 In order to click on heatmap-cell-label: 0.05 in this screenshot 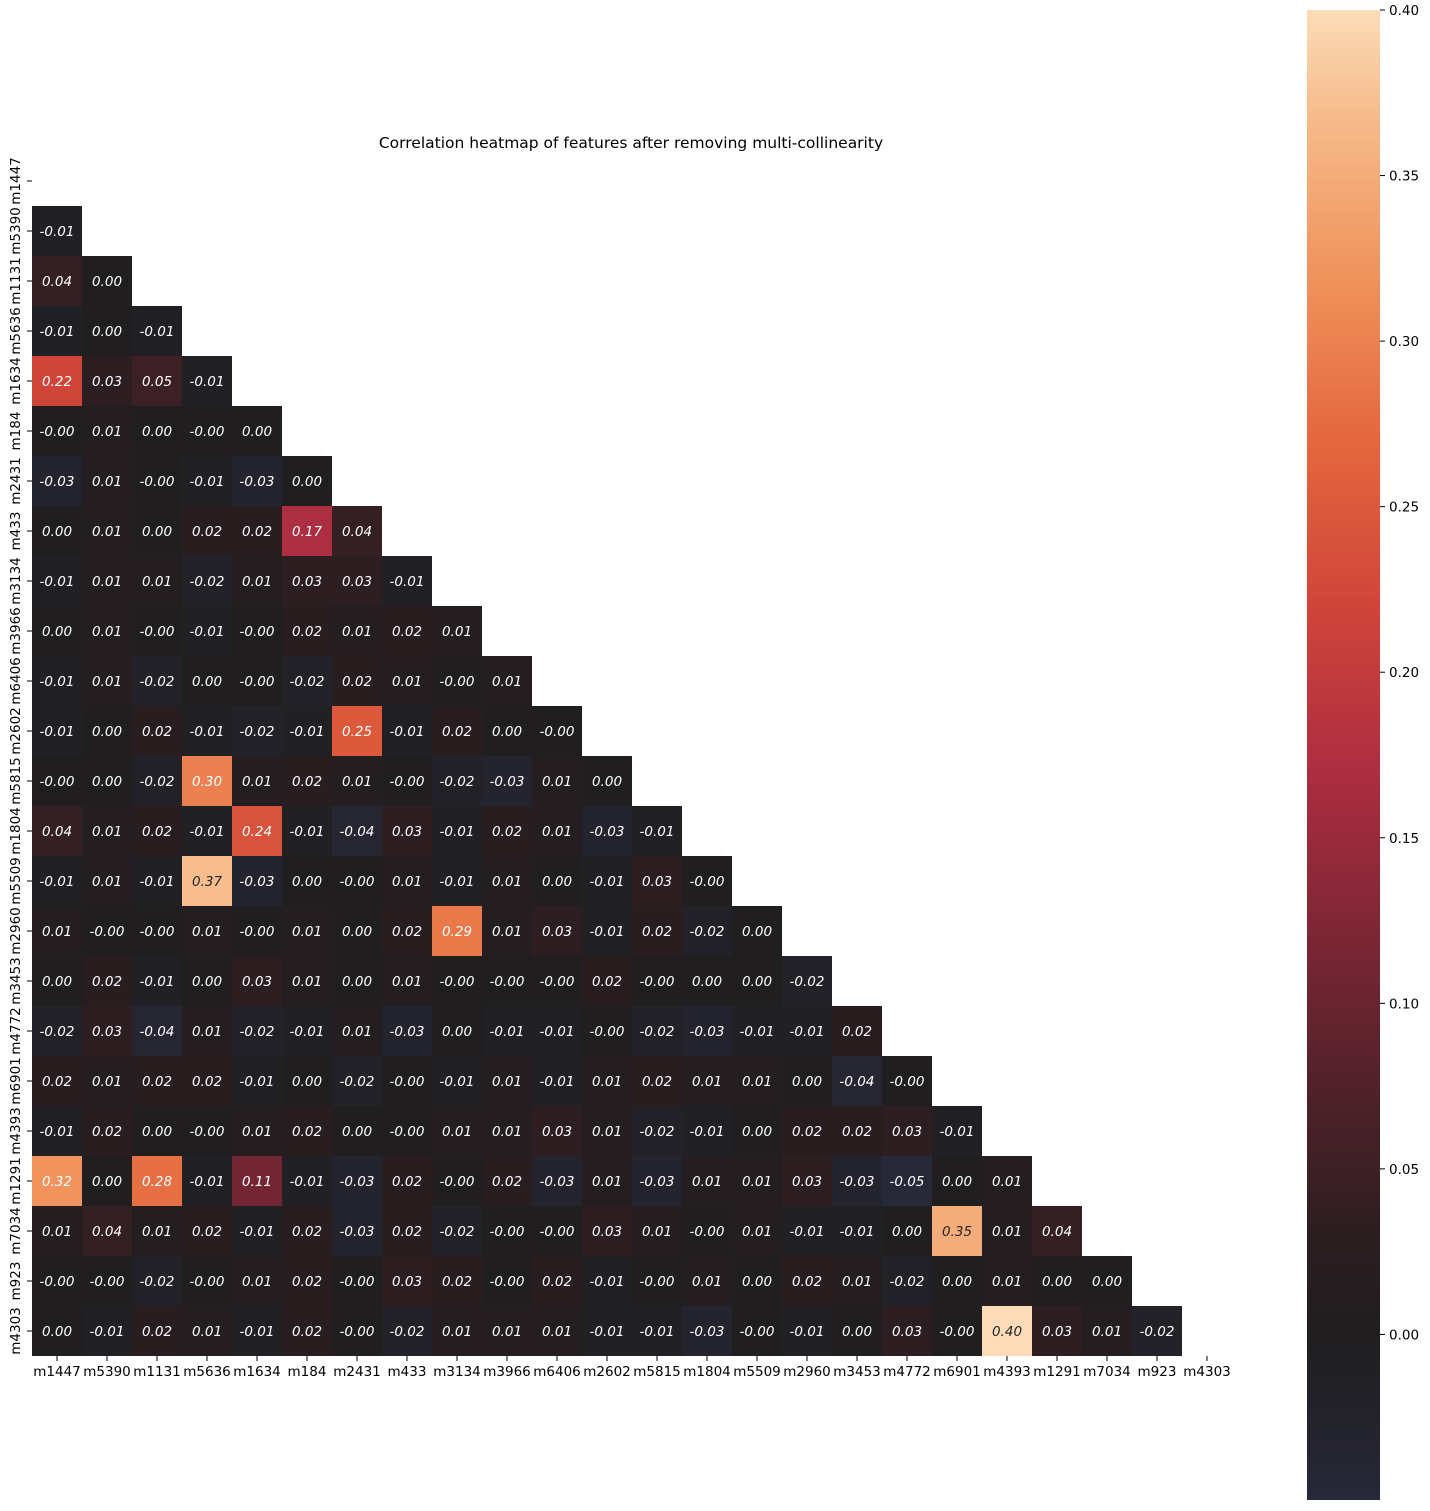, I will do `click(157, 382)`.